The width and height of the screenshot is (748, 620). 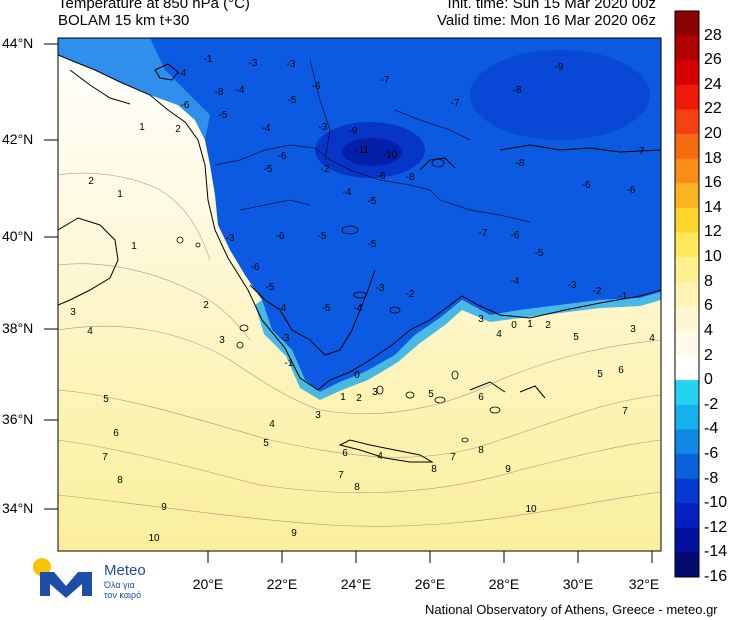 I want to click on colorbar-label: -14, so click(x=716, y=552).